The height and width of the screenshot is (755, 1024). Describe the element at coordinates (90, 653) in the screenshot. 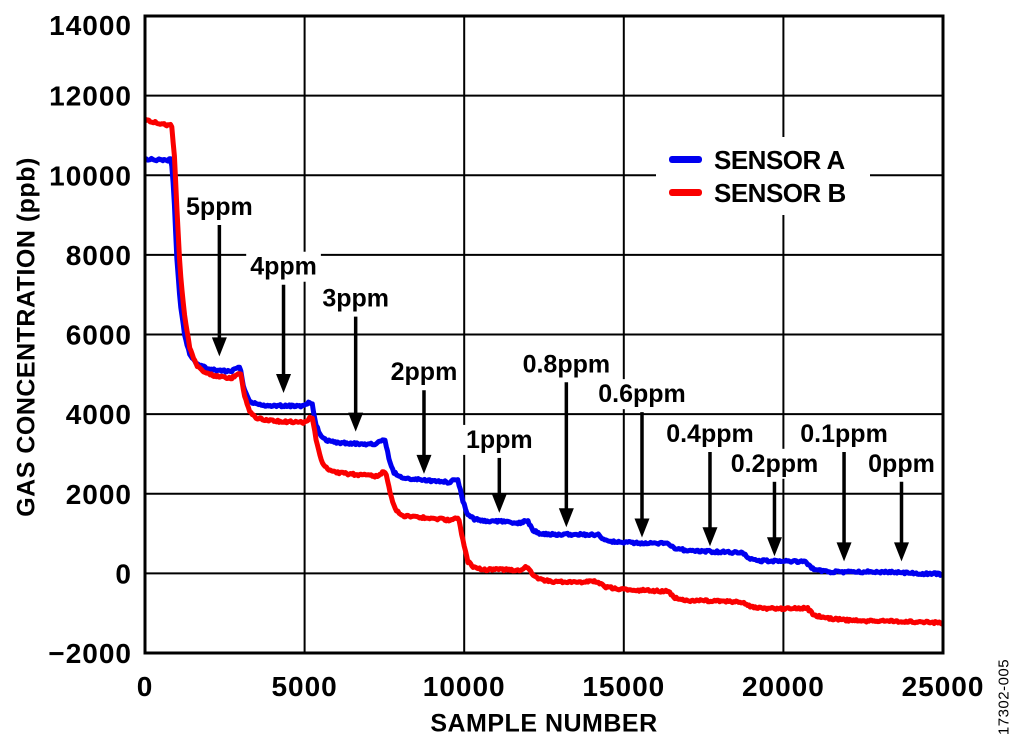

I see `y-tick-label: −2000` at that location.